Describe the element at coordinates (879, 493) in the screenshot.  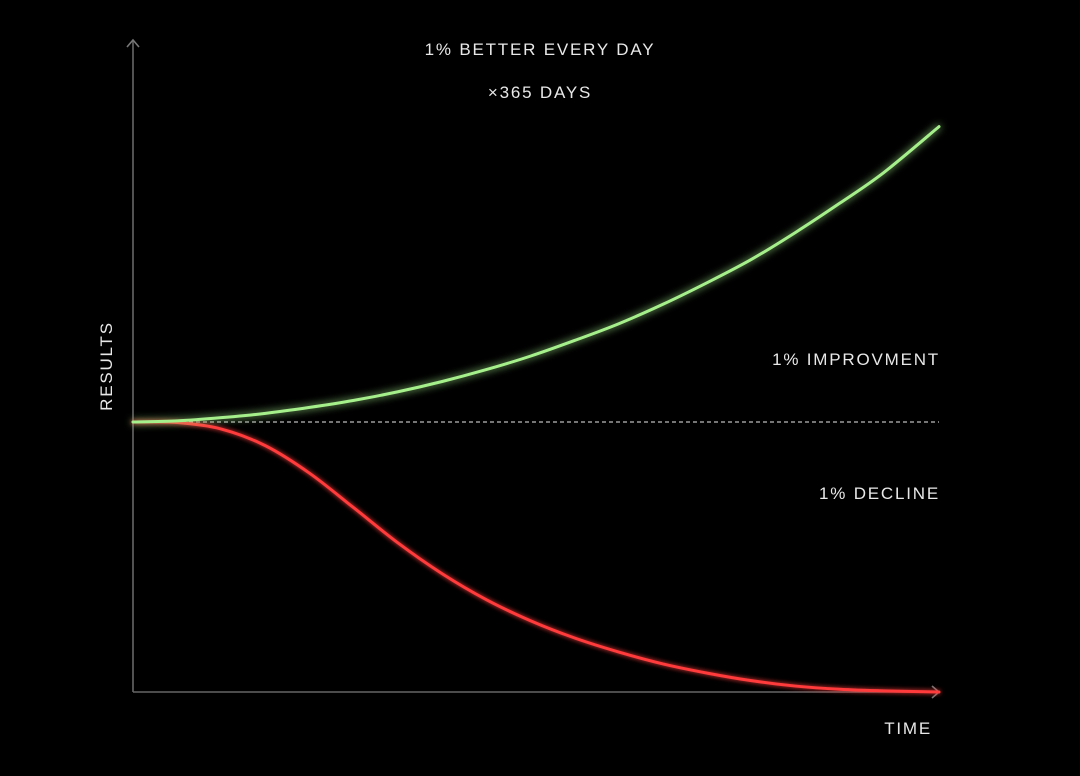
I see `legend-label-decline: 1% DECLINE` at that location.